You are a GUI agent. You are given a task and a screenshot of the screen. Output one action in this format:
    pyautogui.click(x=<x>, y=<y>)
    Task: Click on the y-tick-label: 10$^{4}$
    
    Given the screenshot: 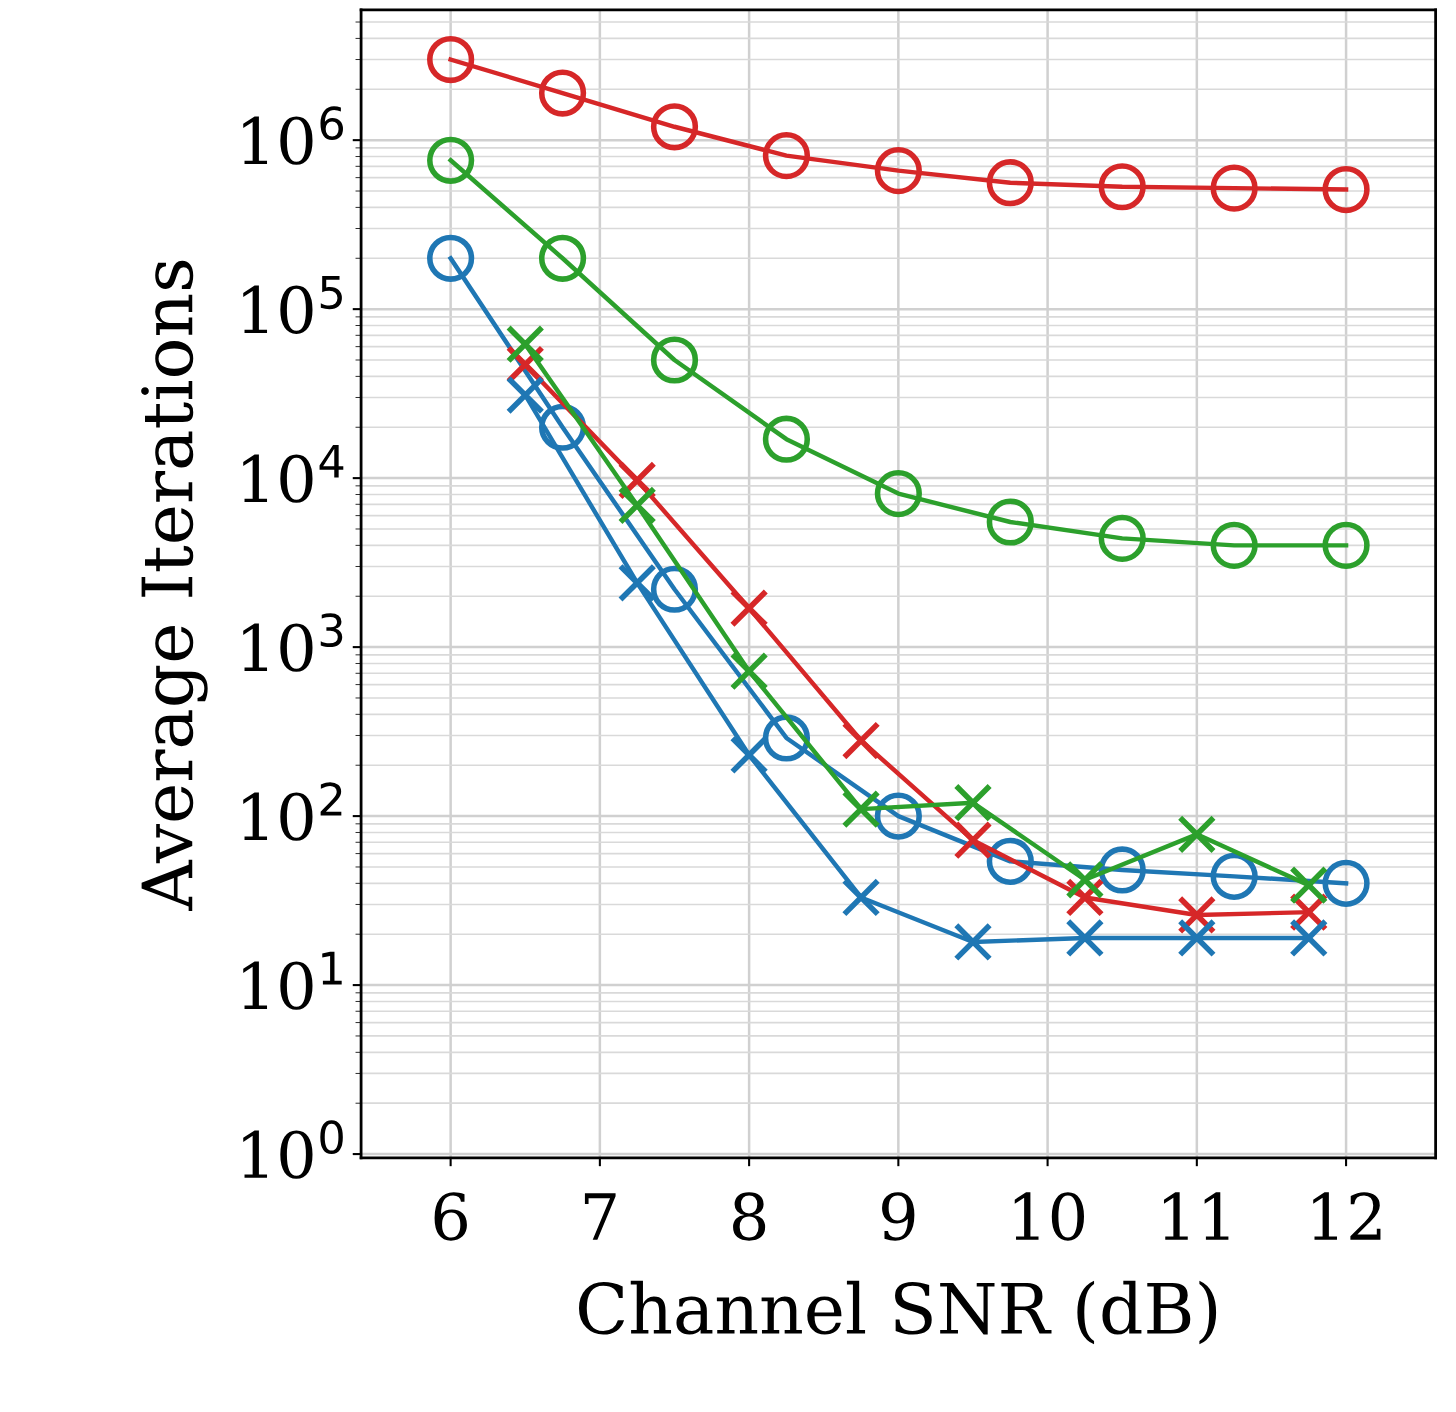 What is the action you would take?
    pyautogui.click(x=293, y=473)
    